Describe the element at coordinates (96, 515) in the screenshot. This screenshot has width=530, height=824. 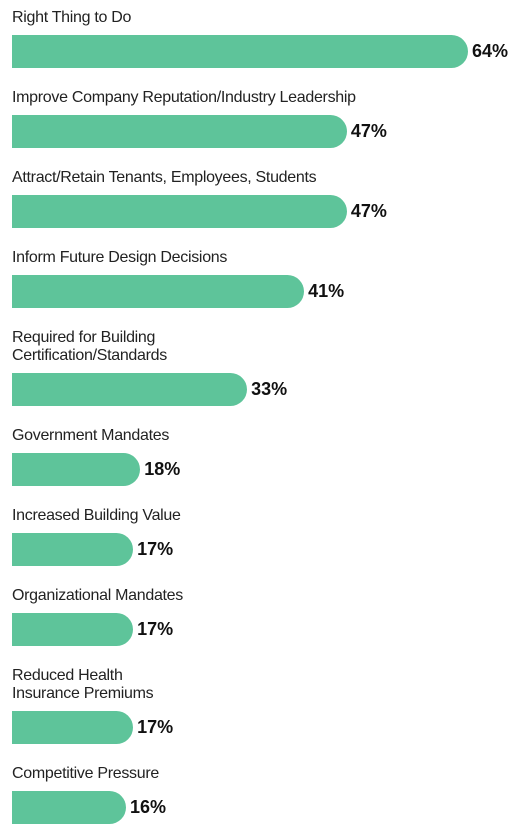
I see `category-label: Increased Building Value` at that location.